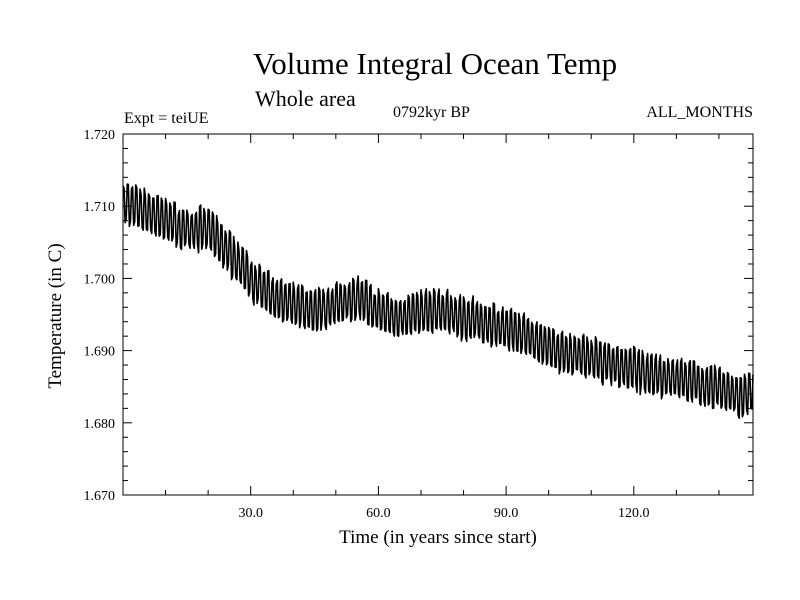 The width and height of the screenshot is (800, 600). I want to click on y-tick-label: 1.670, so click(100, 496).